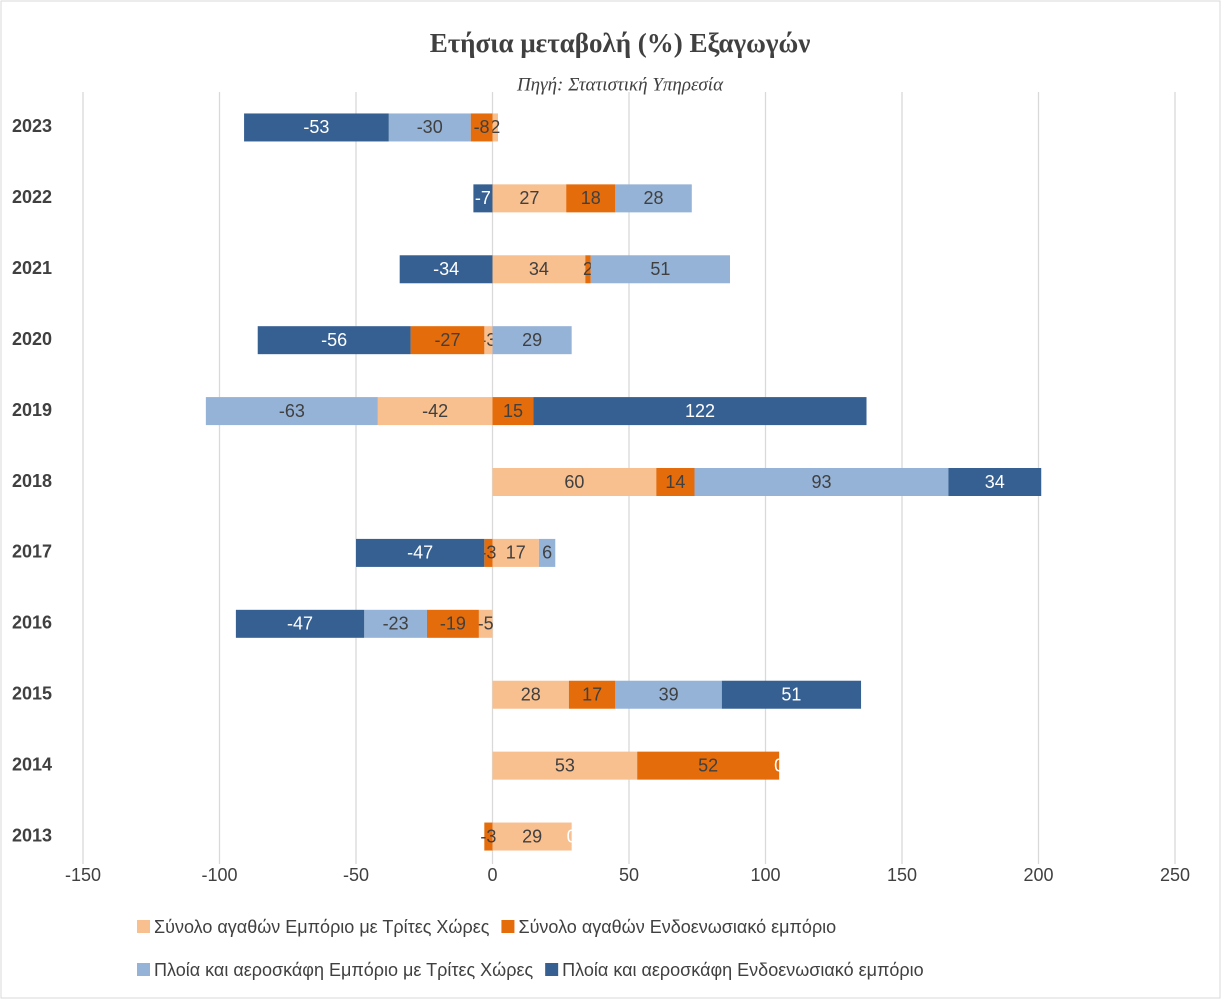 Image resolution: width=1221 pixels, height=1004 pixels. What do you see at coordinates (902, 875) in the screenshot?
I see `x-tick-label: 150` at bounding box center [902, 875].